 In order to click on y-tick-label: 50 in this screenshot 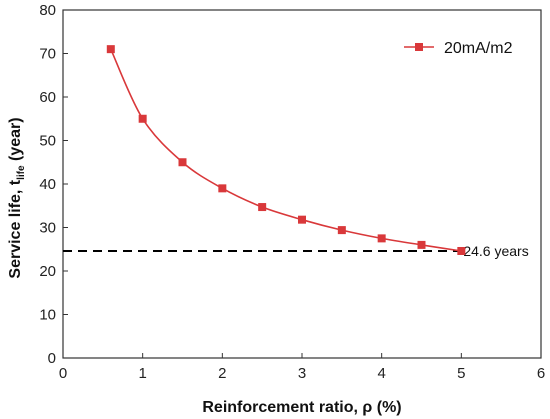, I will do `click(47, 141)`.